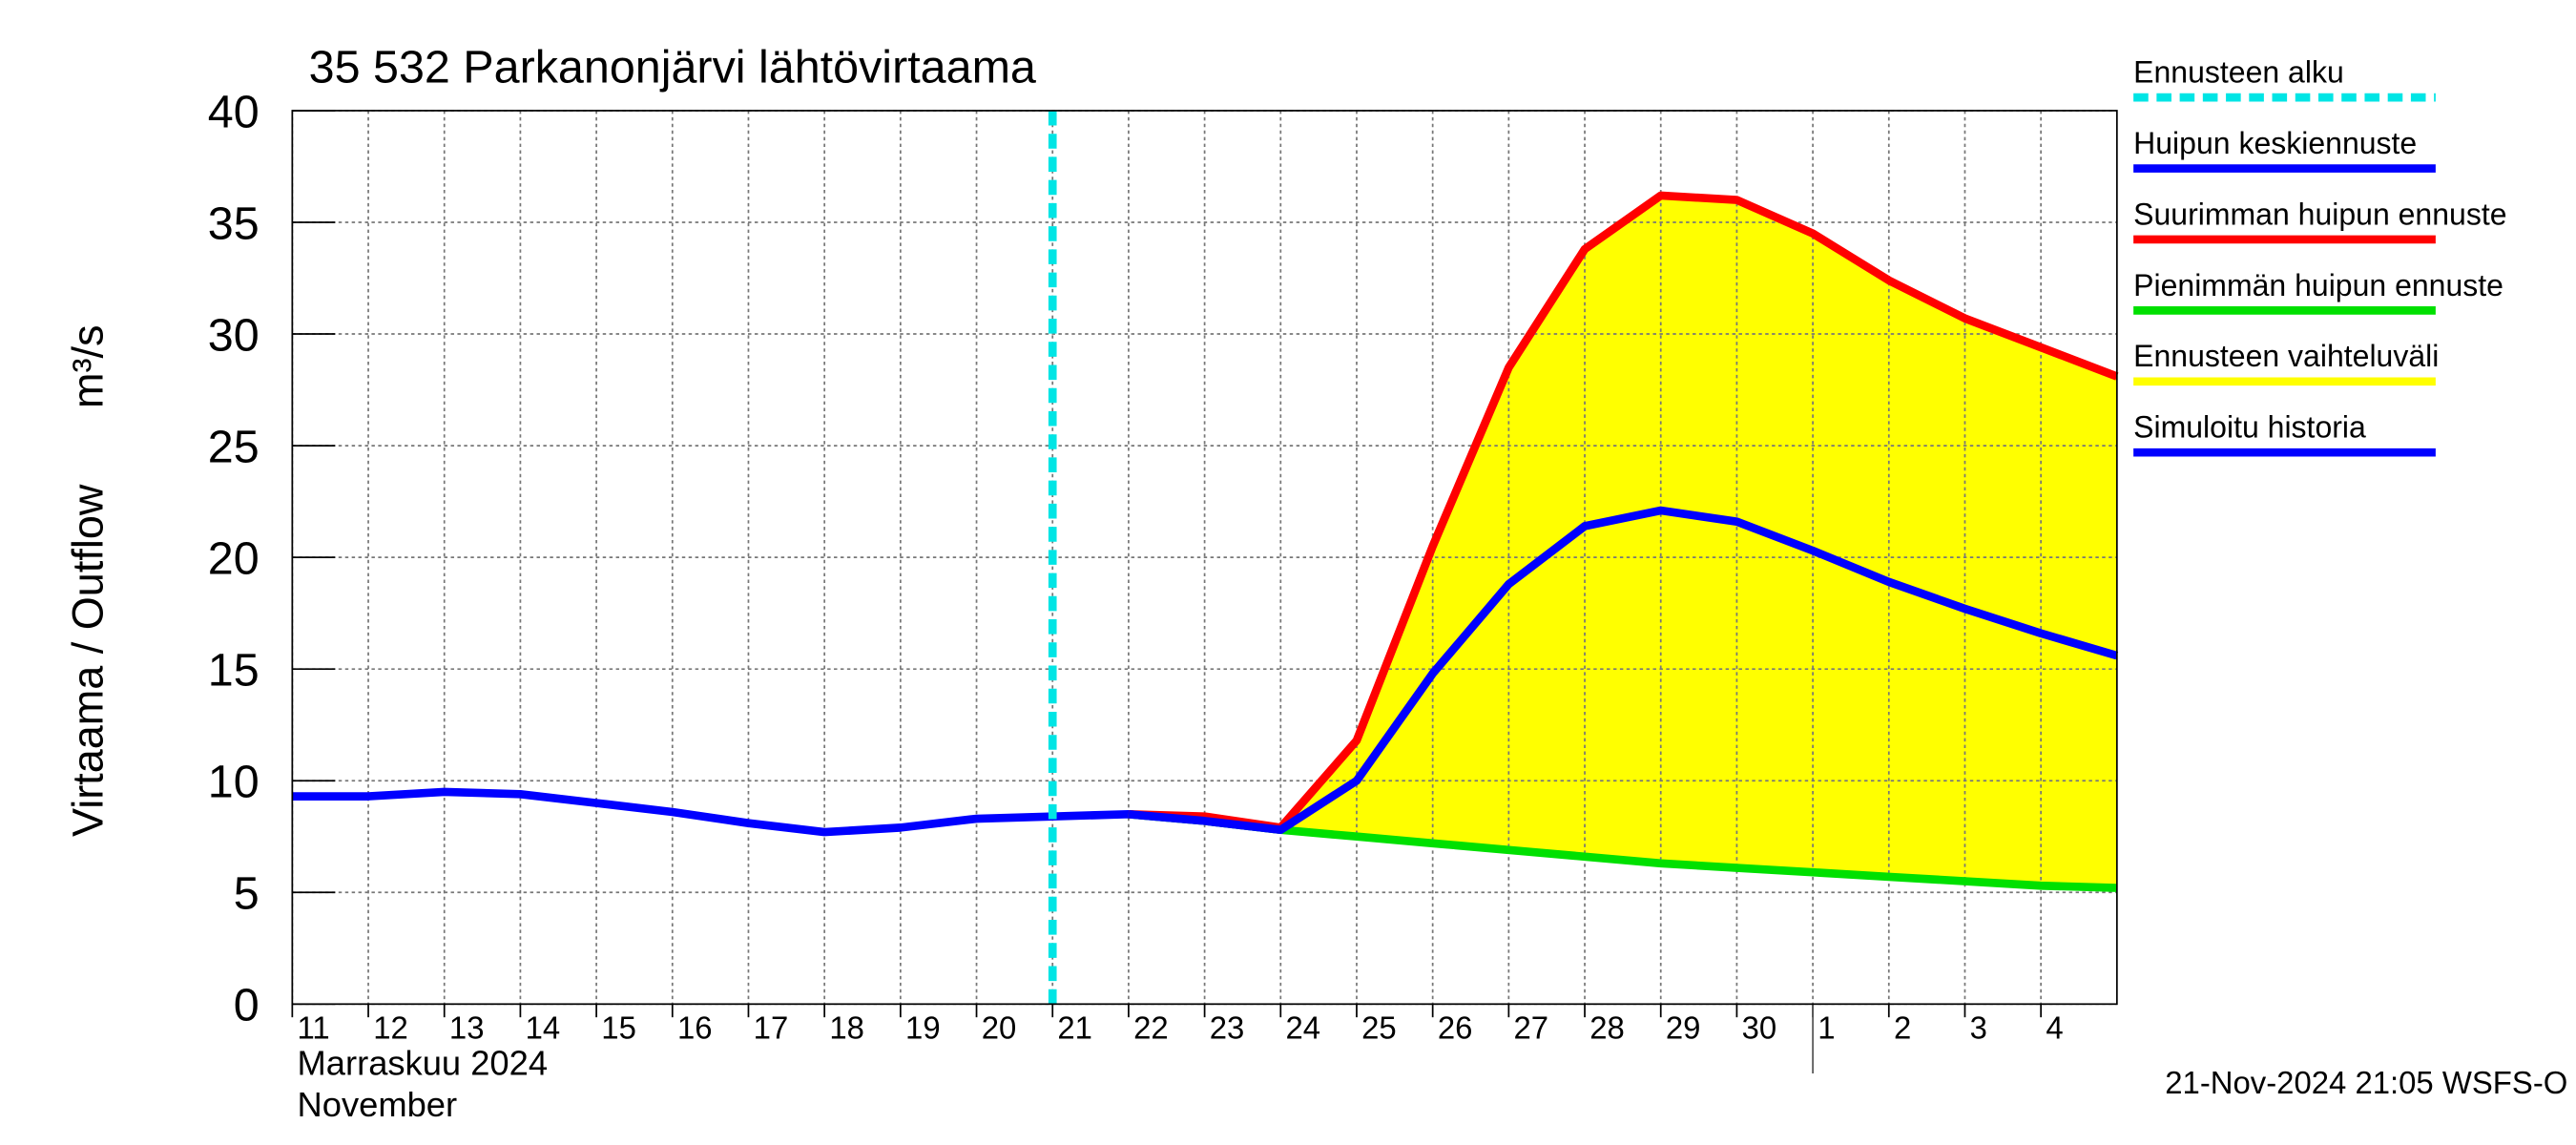 The image size is (2576, 1145). I want to click on x-tick-label: 18, so click(846, 1028).